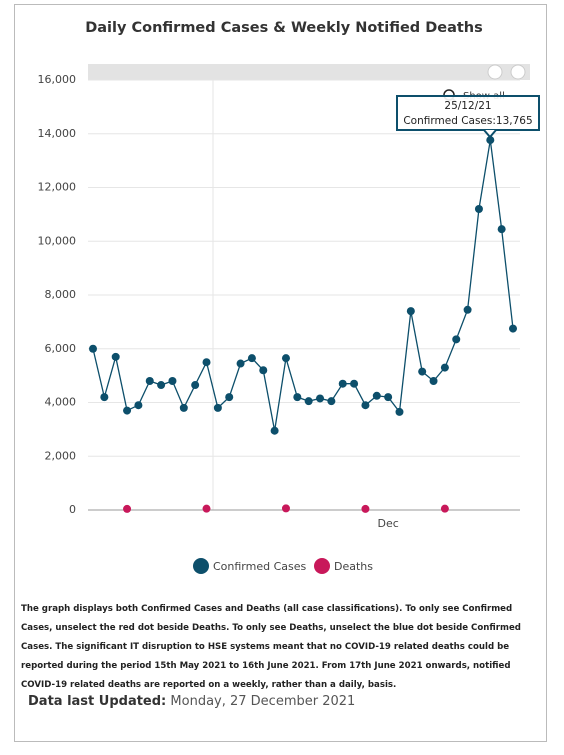 This screenshot has height=755, width=564. I want to click on y-tick-label: 10,000, so click(57, 240).